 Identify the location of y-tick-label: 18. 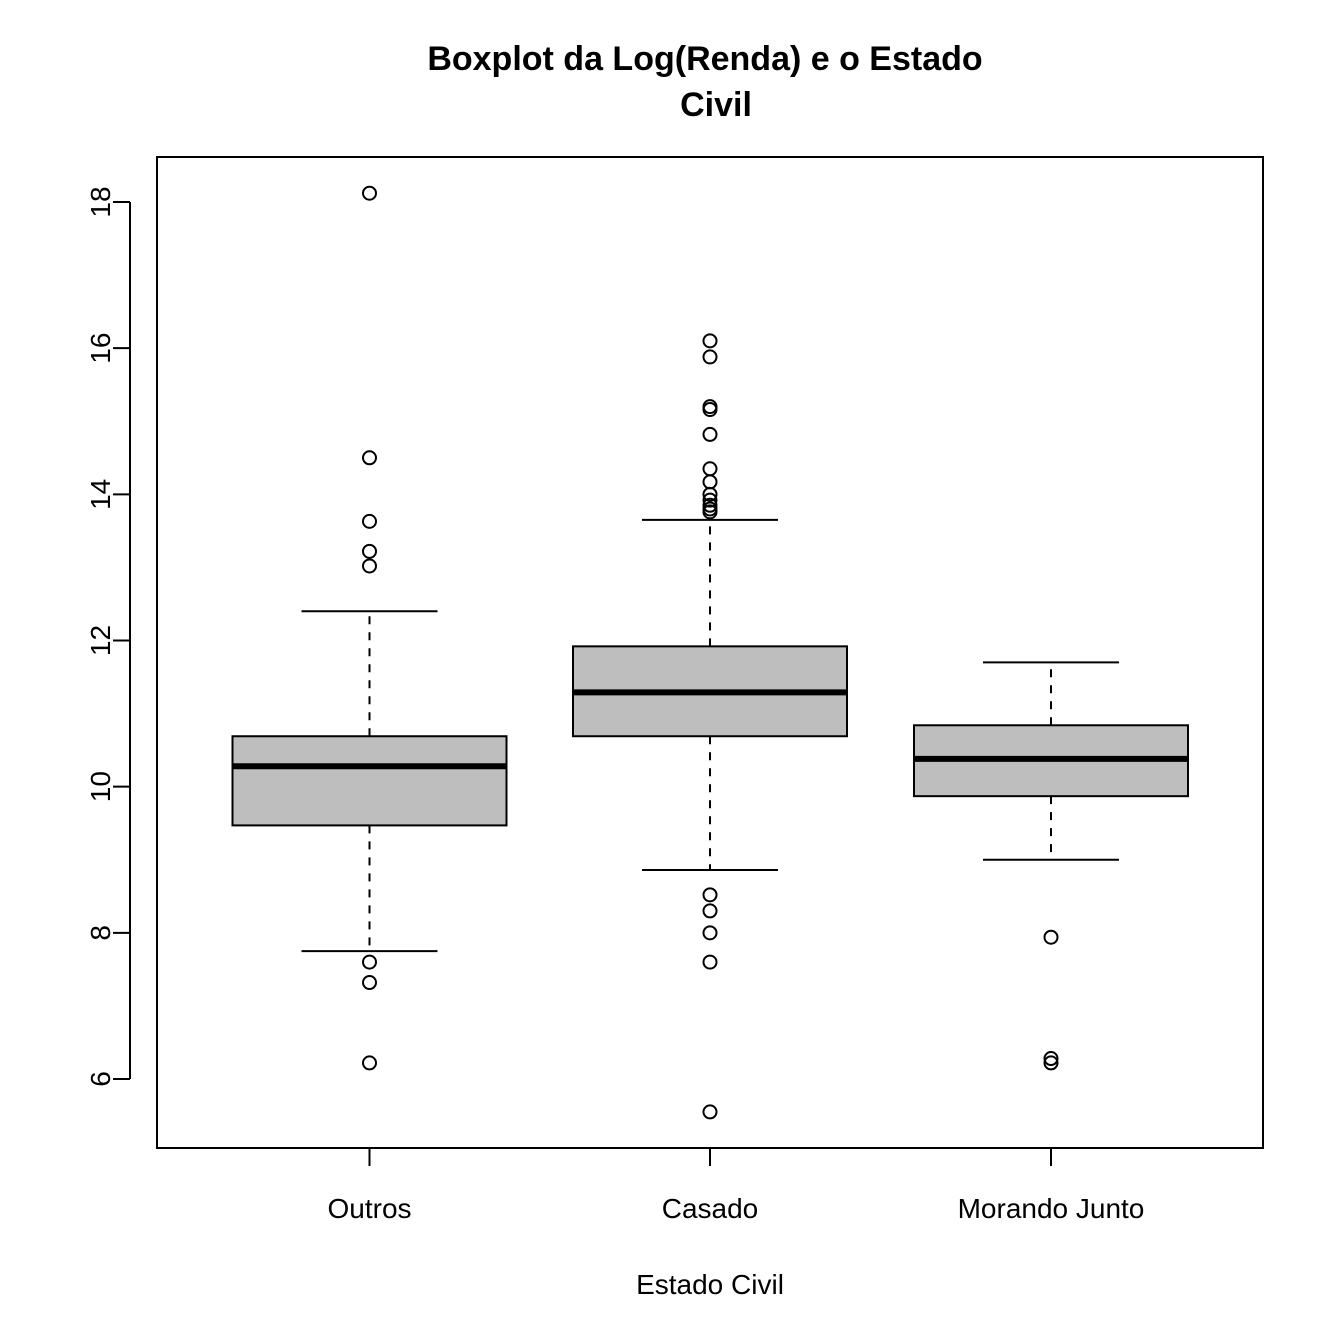
(100, 201).